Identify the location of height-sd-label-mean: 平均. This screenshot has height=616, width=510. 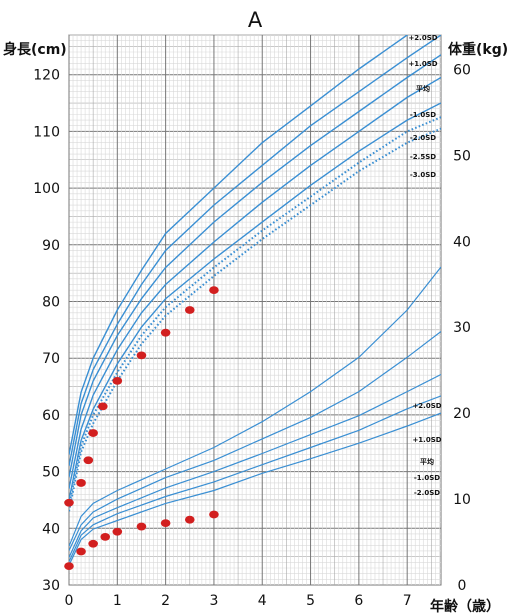
(423, 88).